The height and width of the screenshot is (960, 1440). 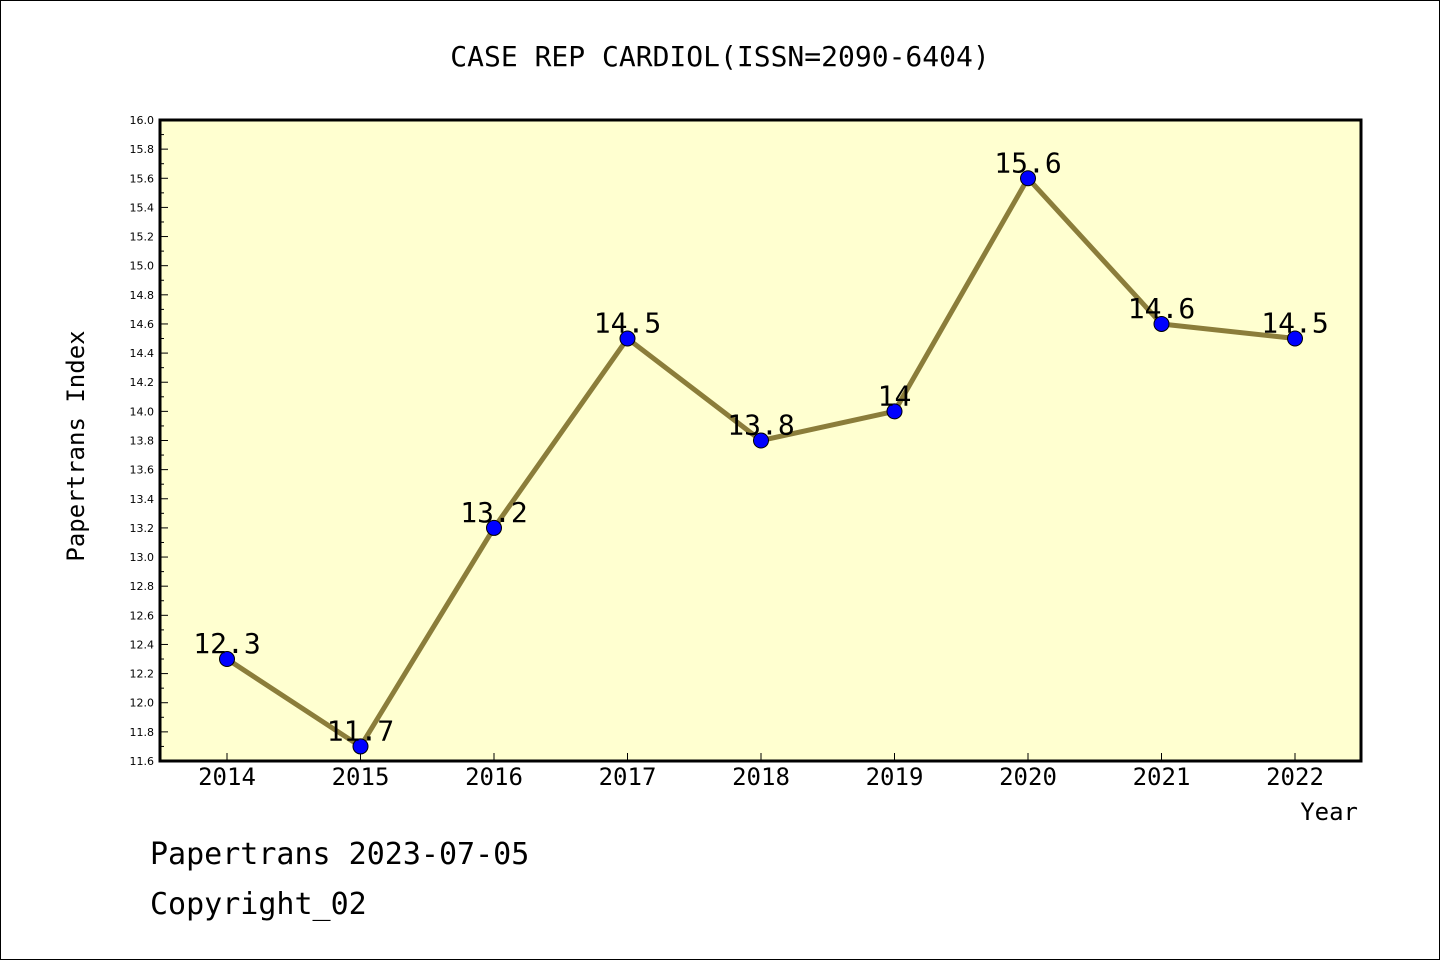 What do you see at coordinates (1329, 812) in the screenshot?
I see `x-axis-label: Year` at bounding box center [1329, 812].